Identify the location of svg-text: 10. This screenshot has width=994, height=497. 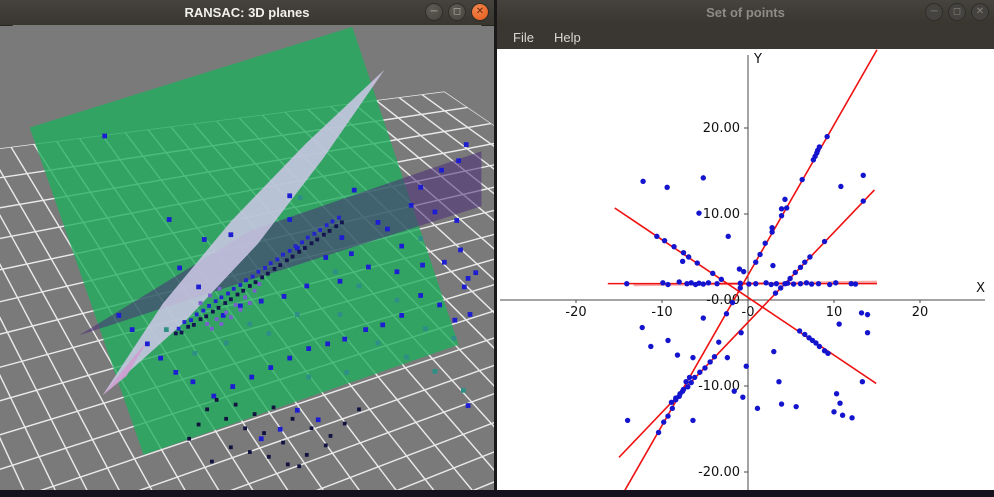
(834, 312).